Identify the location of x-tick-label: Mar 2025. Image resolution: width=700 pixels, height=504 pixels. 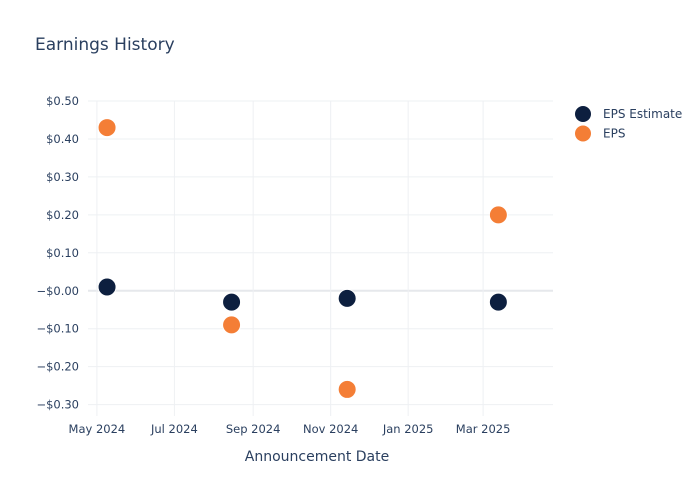
(483, 429).